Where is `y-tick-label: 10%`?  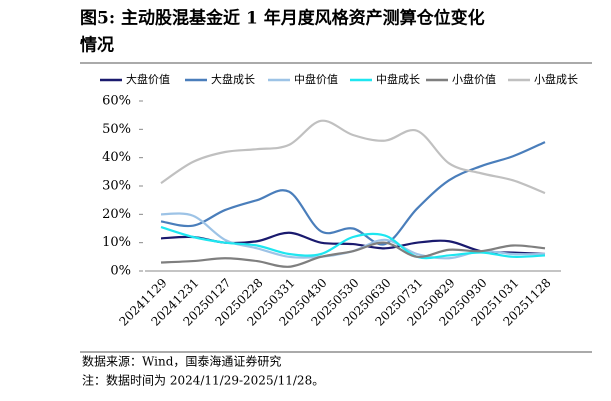
y-tick-label: 10% is located at coordinates (116, 242).